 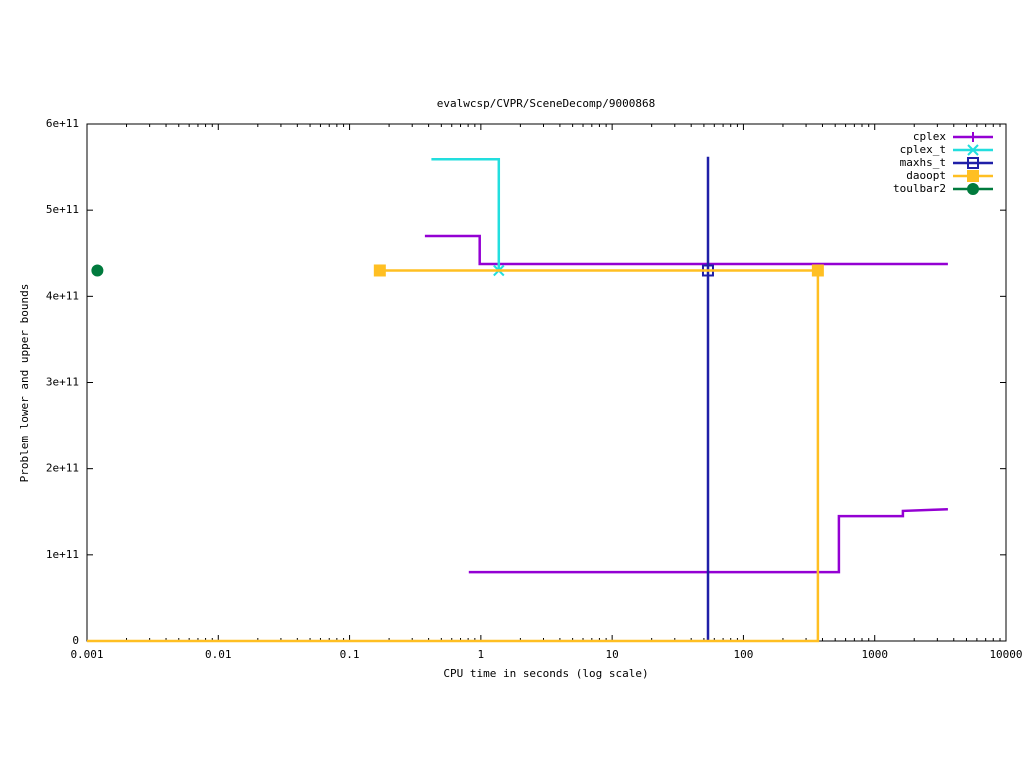 What do you see at coordinates (546, 103) in the screenshot?
I see `chart-title: evalwcsp/CVPR/SceneDecomp/9000868` at bounding box center [546, 103].